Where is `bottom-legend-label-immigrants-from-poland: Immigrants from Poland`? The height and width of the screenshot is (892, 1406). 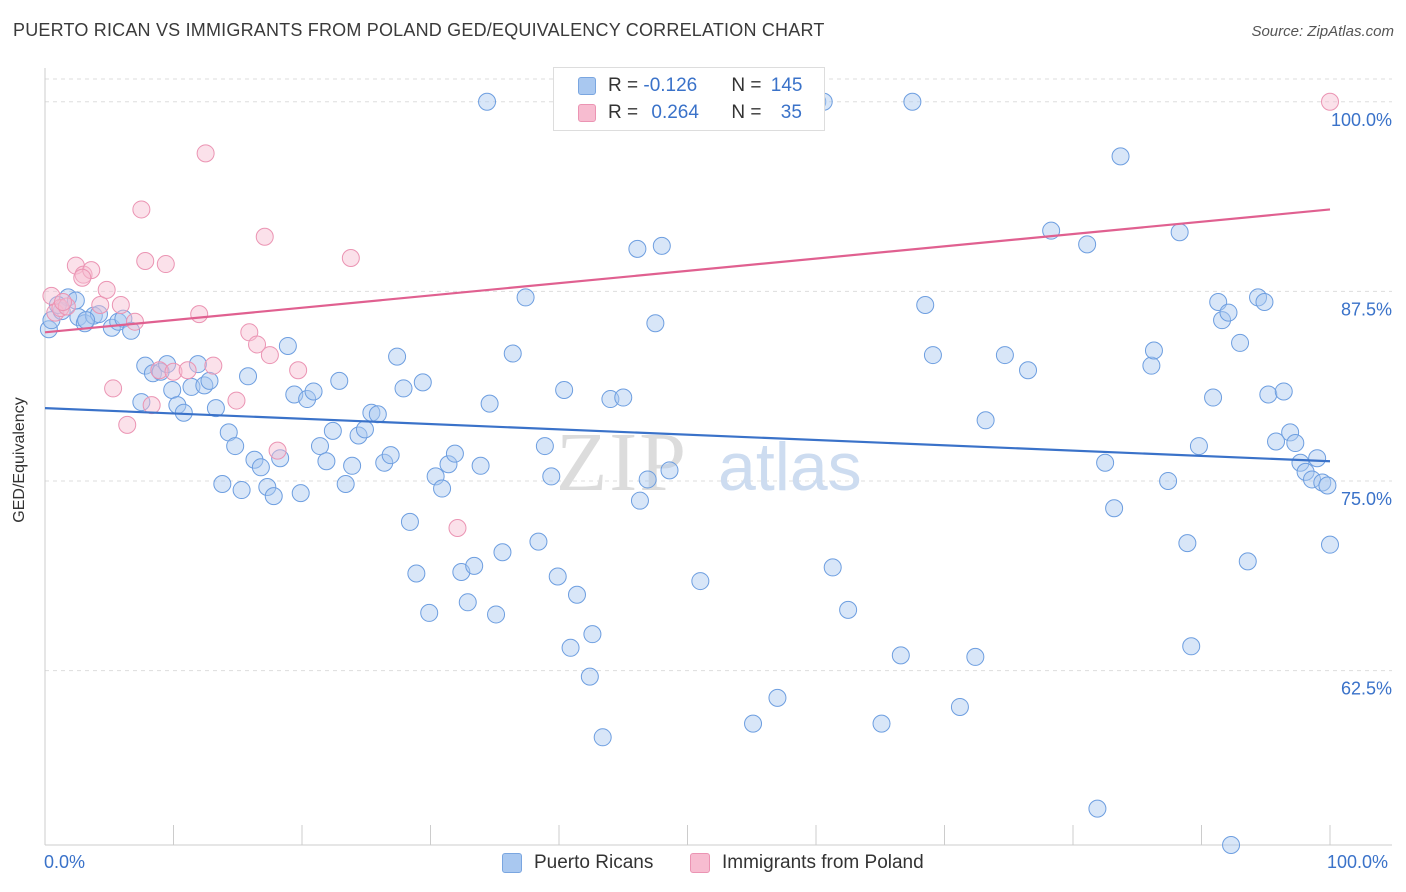
bottom-legend-label-immigrants-from-poland: Immigrants from Poland is located at coordinates (823, 862).